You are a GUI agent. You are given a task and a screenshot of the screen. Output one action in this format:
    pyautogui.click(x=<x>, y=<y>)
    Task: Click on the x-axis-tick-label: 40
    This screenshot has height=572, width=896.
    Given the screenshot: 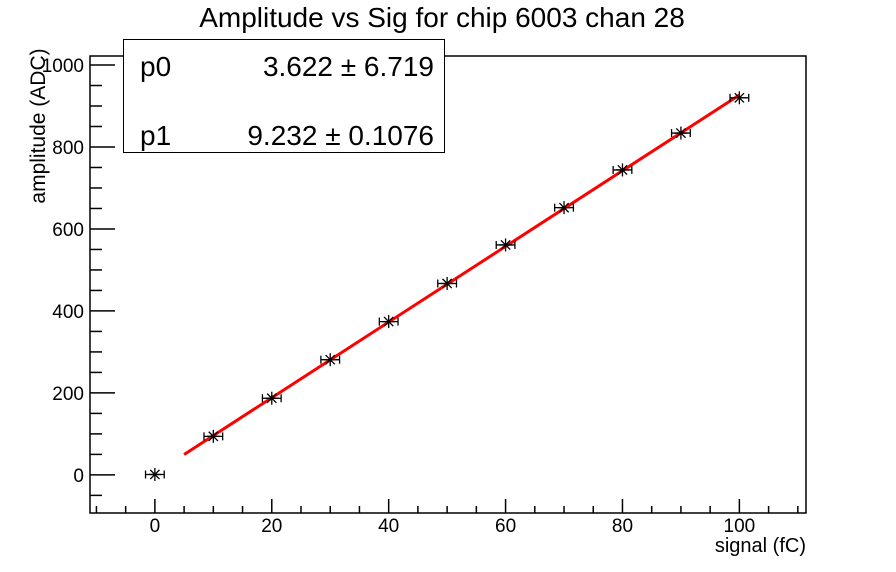 What is the action you would take?
    pyautogui.click(x=388, y=526)
    